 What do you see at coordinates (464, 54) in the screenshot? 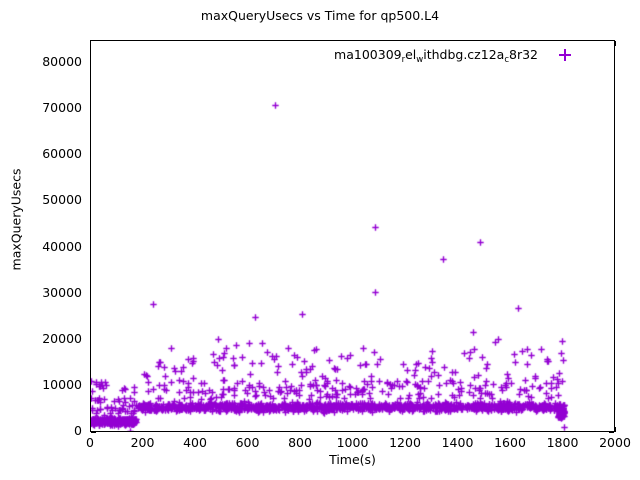
I see `legend-part-5: ithdbg.cz12a` at bounding box center [464, 54].